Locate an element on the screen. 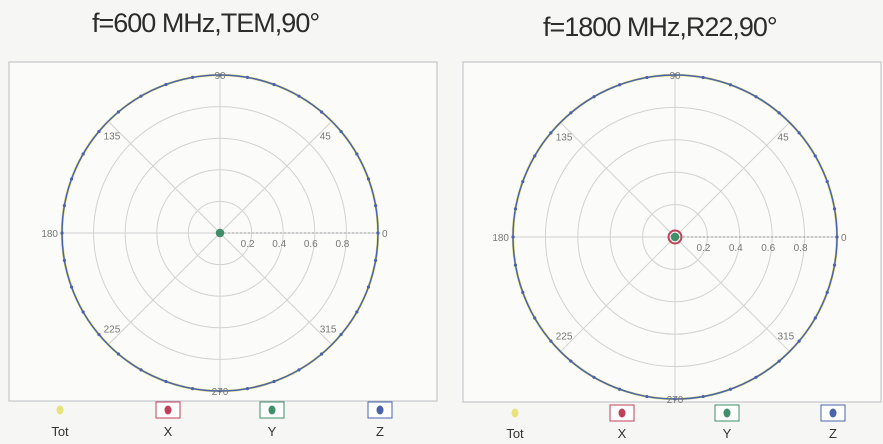 The width and height of the screenshot is (883, 444). radial-tick-label: 0.8 is located at coordinates (342, 244).